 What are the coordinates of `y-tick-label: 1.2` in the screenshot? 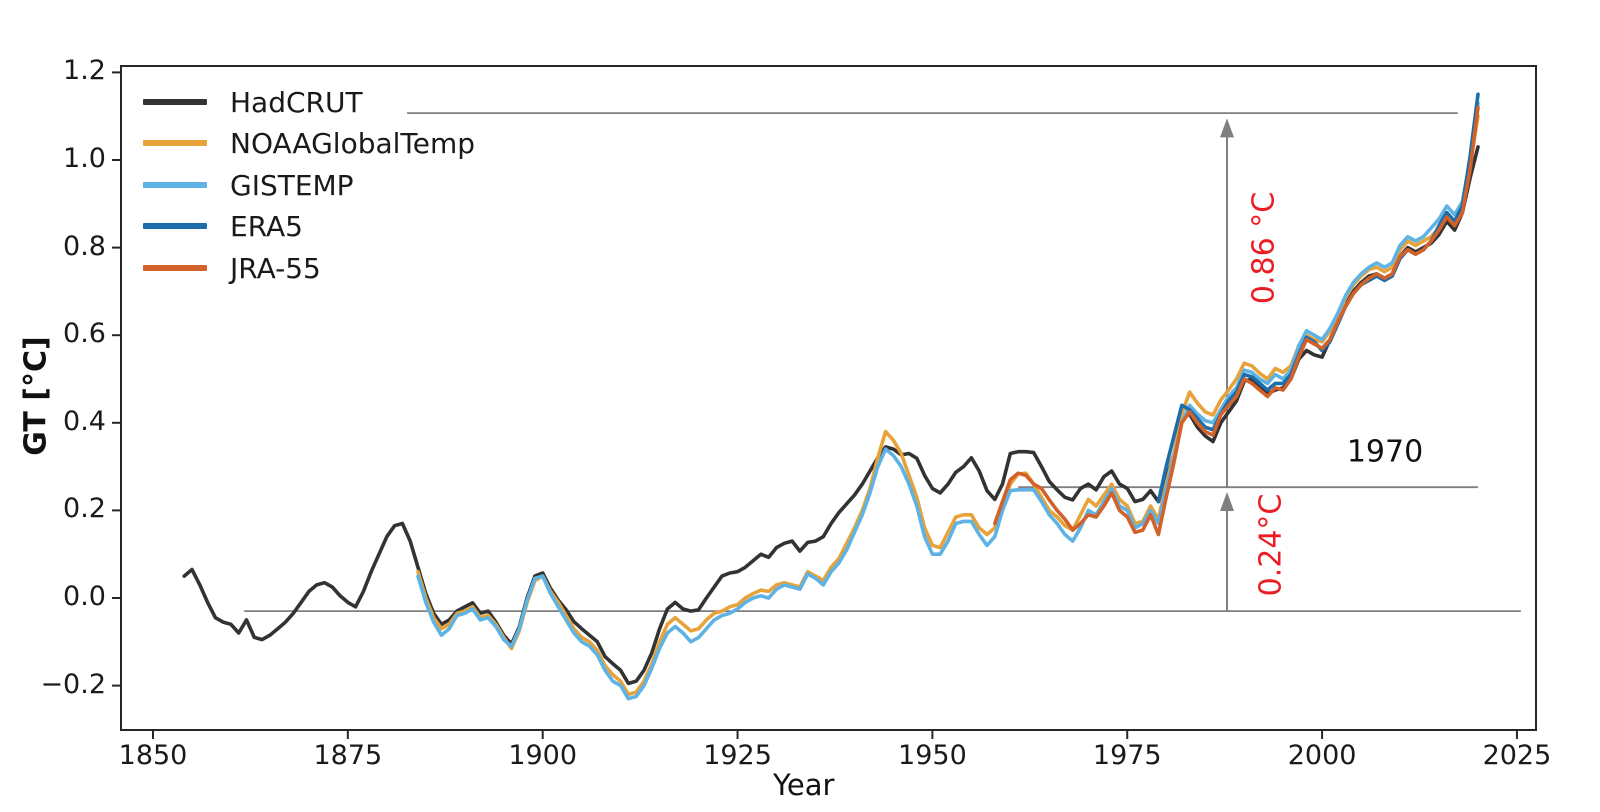 It's located at (84, 71).